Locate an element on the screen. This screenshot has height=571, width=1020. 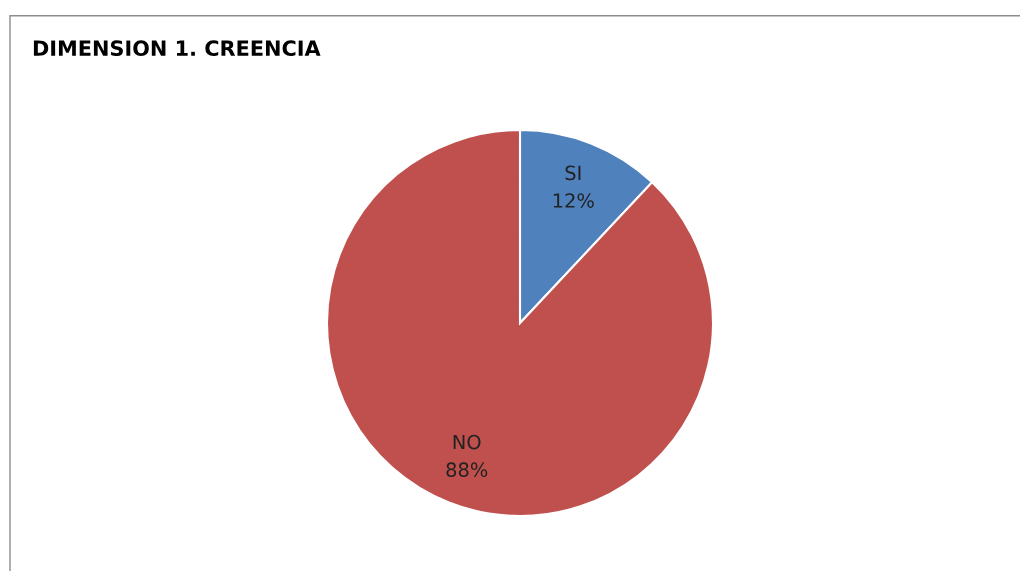
data-label: 12% is located at coordinates (573, 200).